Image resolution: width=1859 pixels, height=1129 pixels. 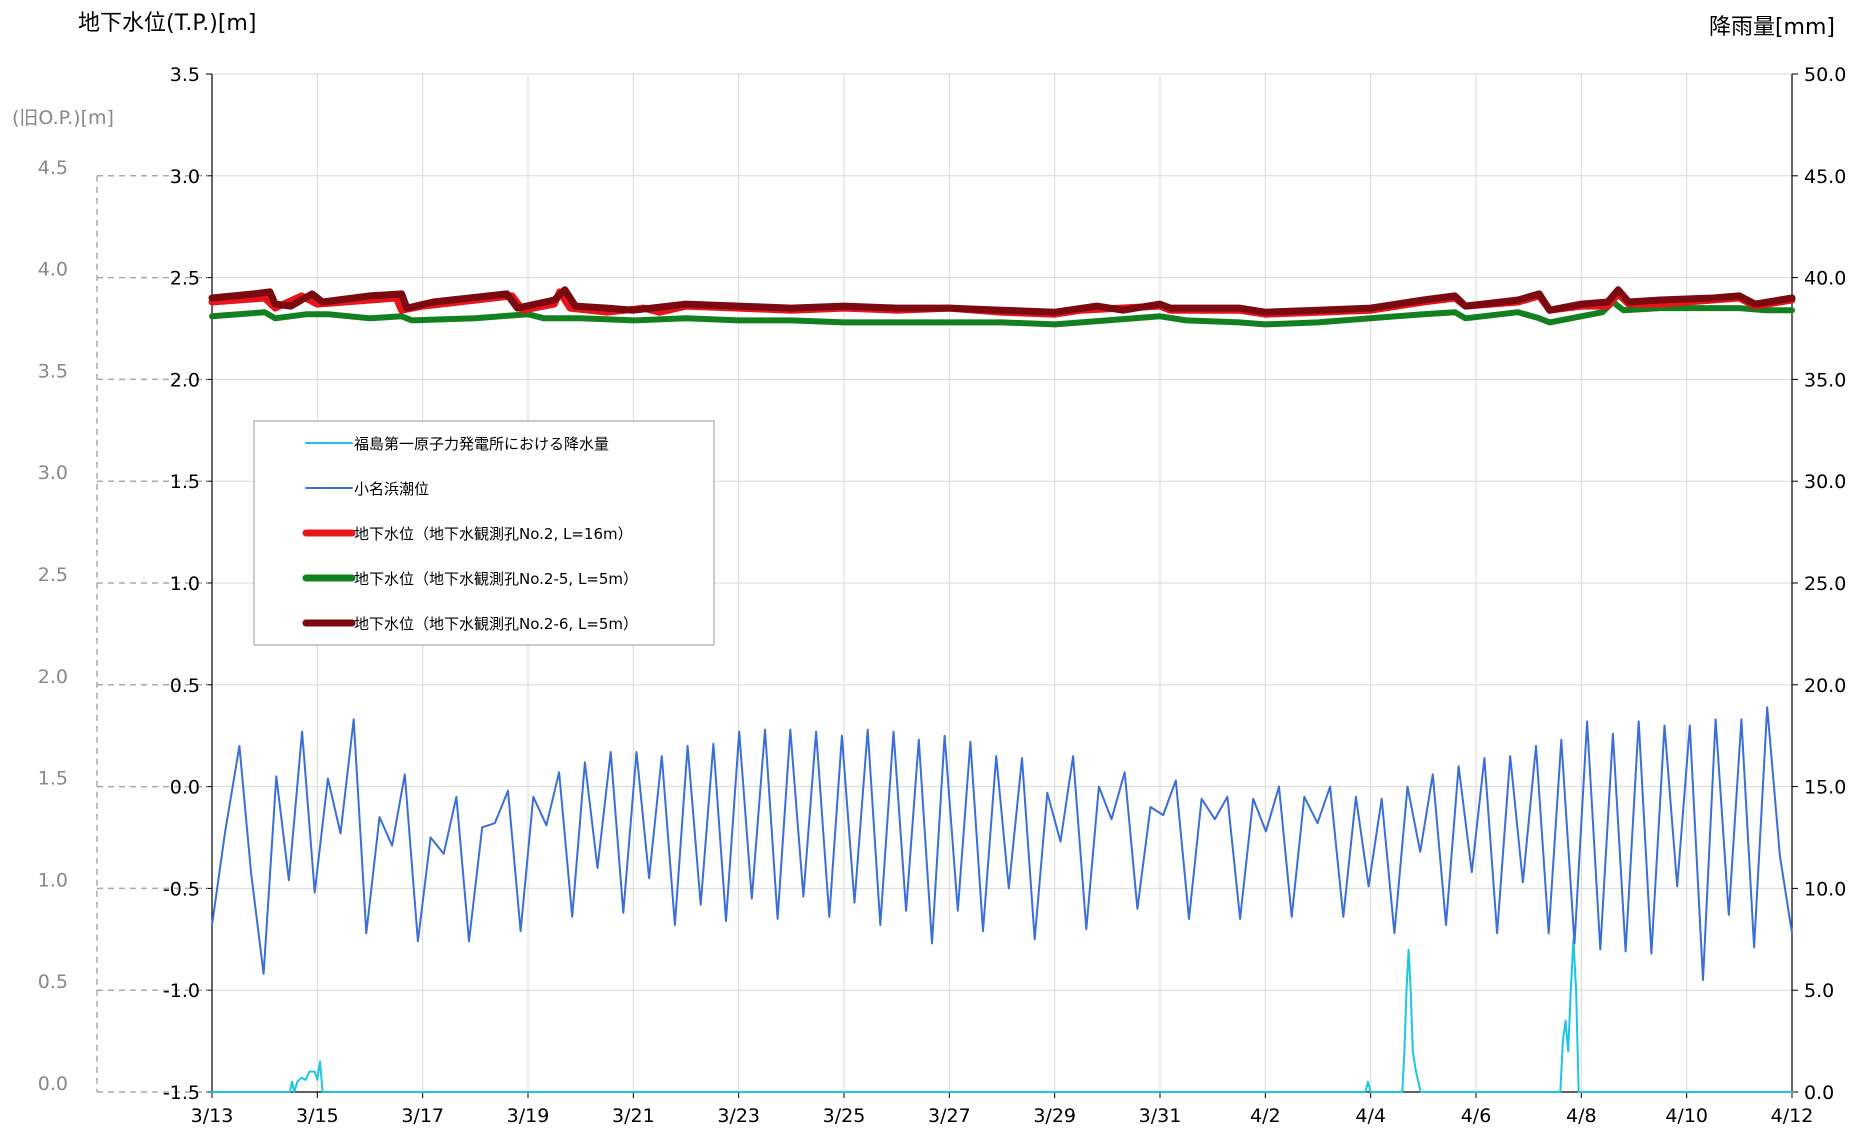 What do you see at coordinates (1772, 27) in the screenshot?
I see `right-axis-title: 降雨量[mm]` at bounding box center [1772, 27].